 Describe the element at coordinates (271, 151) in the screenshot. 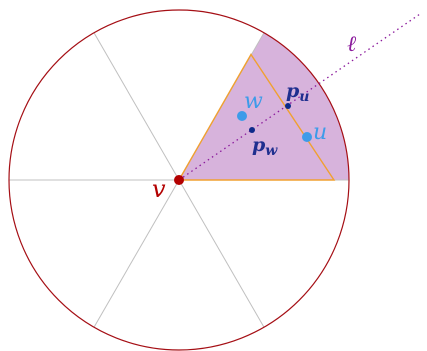

I see `label-pw-sub: w` at that location.